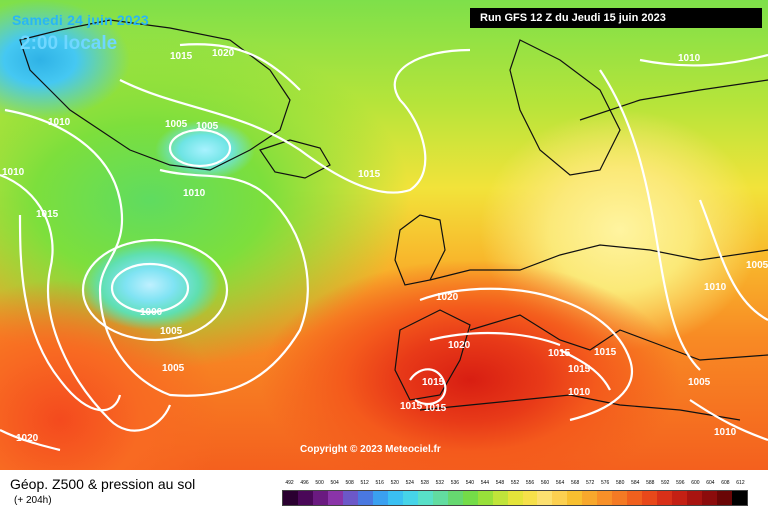 The height and width of the screenshot is (512, 768). I want to click on scale-label: 524, so click(409, 483).